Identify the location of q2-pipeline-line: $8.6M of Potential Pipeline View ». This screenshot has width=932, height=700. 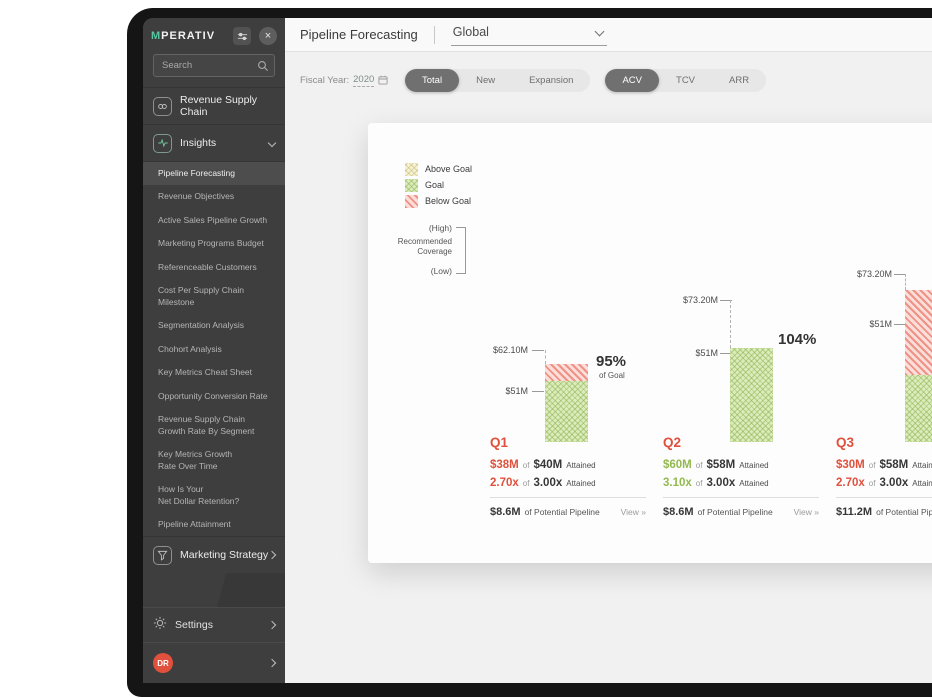
(741, 512).